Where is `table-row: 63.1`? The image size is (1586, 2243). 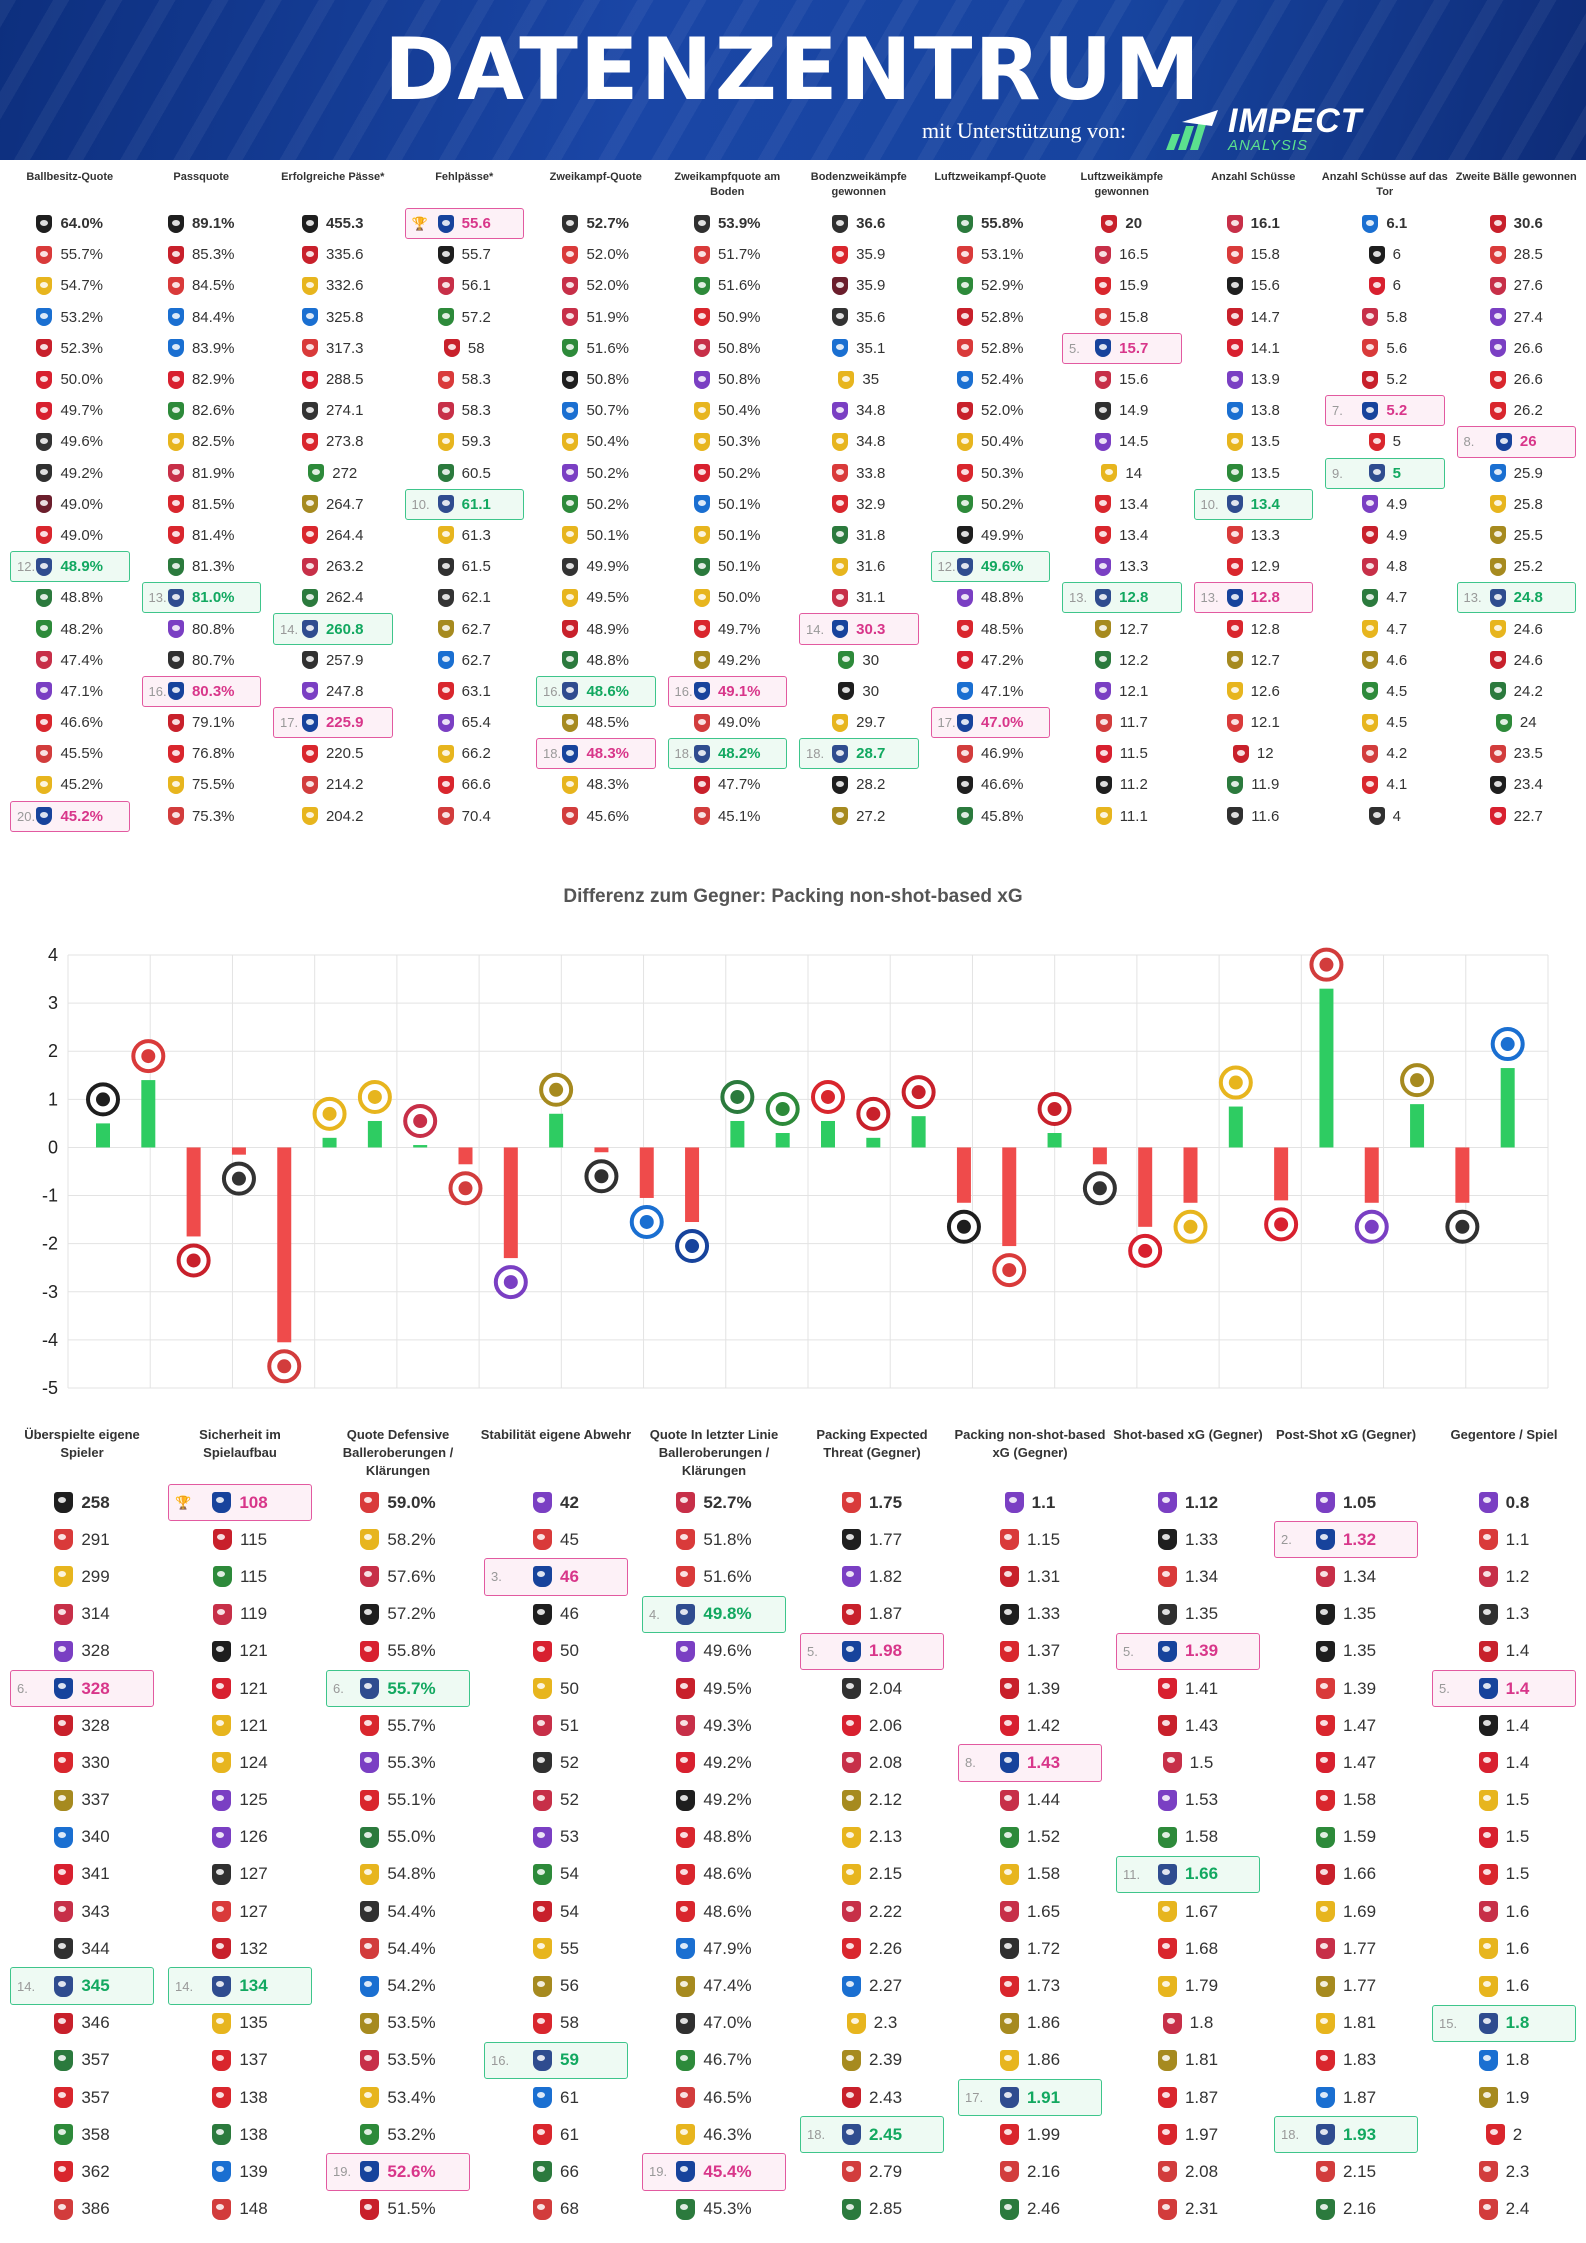 table-row: 63.1 is located at coordinates (465, 691).